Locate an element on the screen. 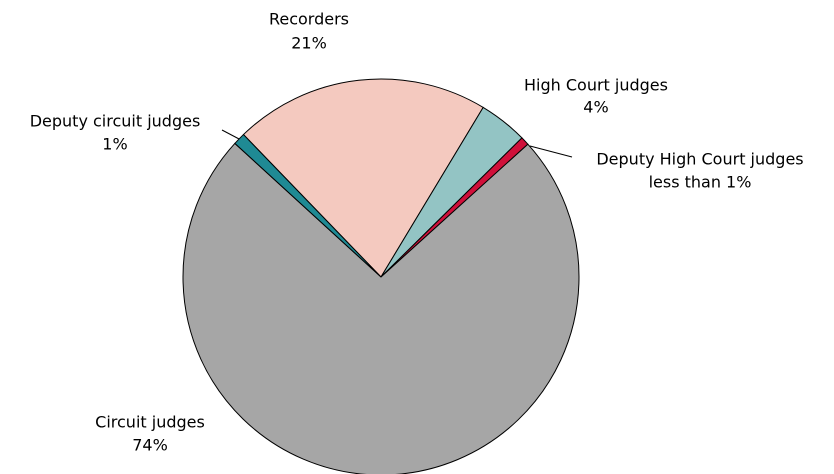 The height and width of the screenshot is (474, 834). slice-value-label: 1% is located at coordinates (114, 144).